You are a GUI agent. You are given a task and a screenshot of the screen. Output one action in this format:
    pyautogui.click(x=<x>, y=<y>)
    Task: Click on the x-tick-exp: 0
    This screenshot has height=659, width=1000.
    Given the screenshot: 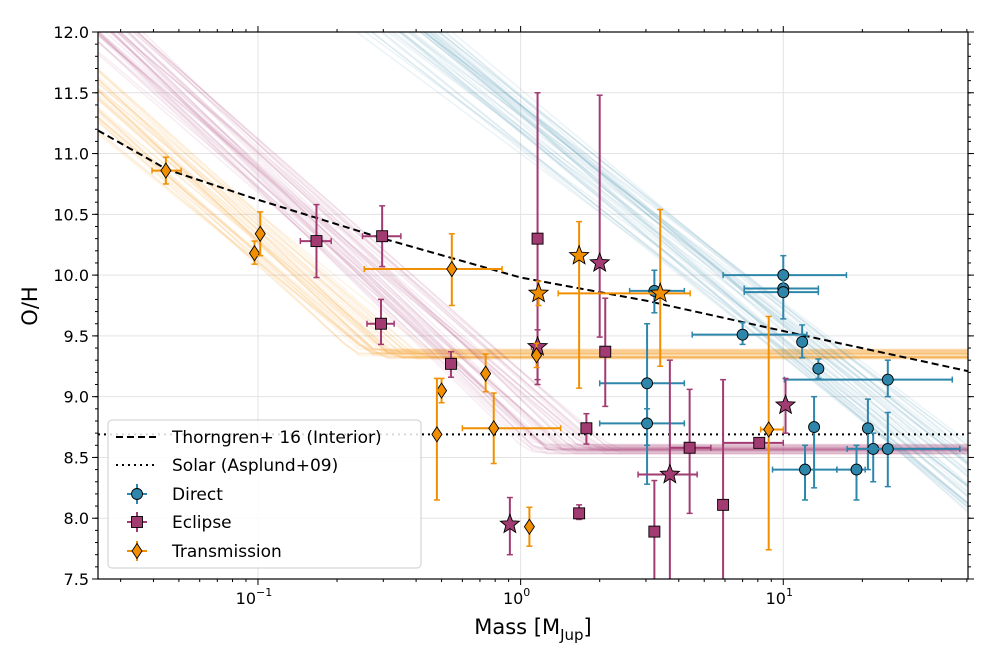 What is the action you would take?
    pyautogui.click(x=526, y=592)
    